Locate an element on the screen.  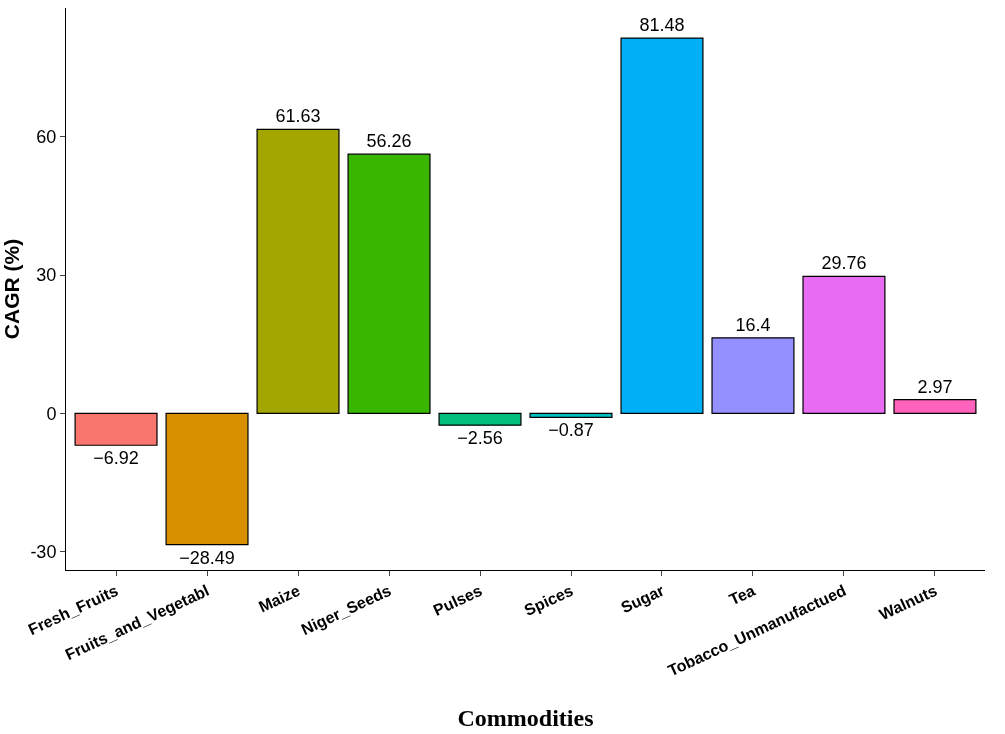
data-label: 29.76 is located at coordinates (844, 263).